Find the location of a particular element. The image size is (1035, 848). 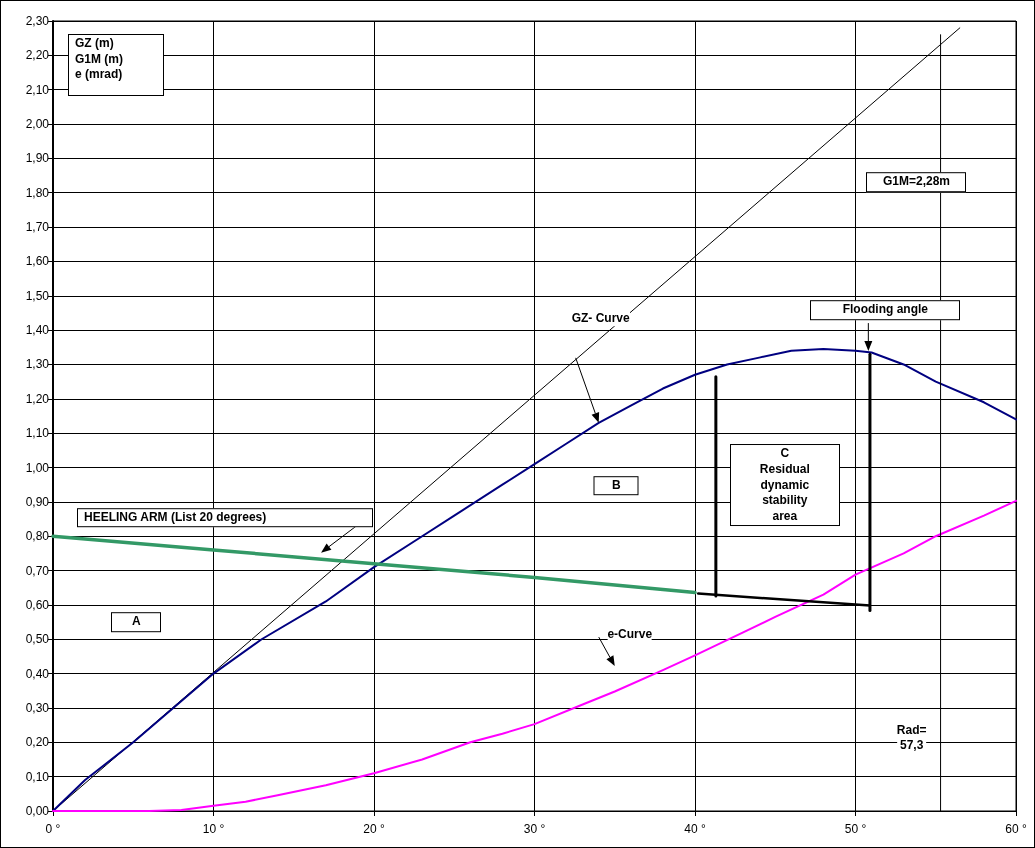

y-tick-label: 0,10 is located at coordinates (37, 776).